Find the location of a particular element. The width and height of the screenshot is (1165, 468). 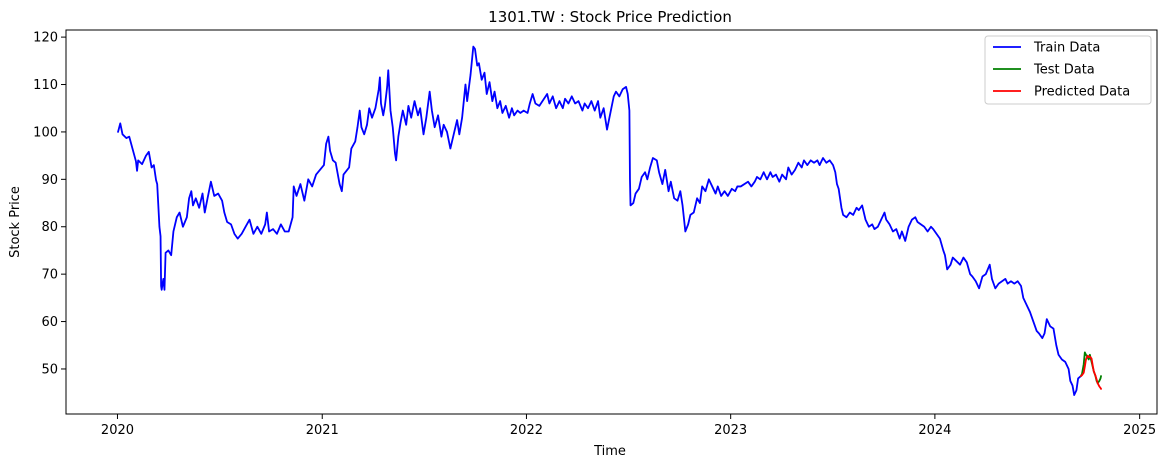

y-tick-label: 120 is located at coordinates (45, 38).